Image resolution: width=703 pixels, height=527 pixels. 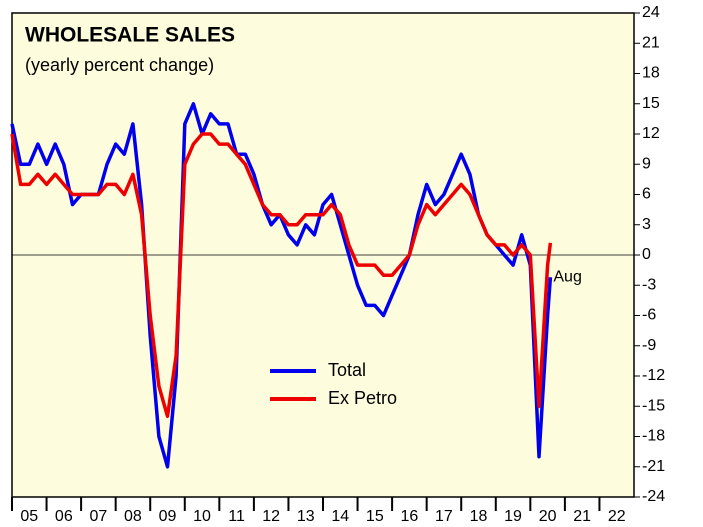 I want to click on x-tick-label: 22, so click(x=617, y=516).